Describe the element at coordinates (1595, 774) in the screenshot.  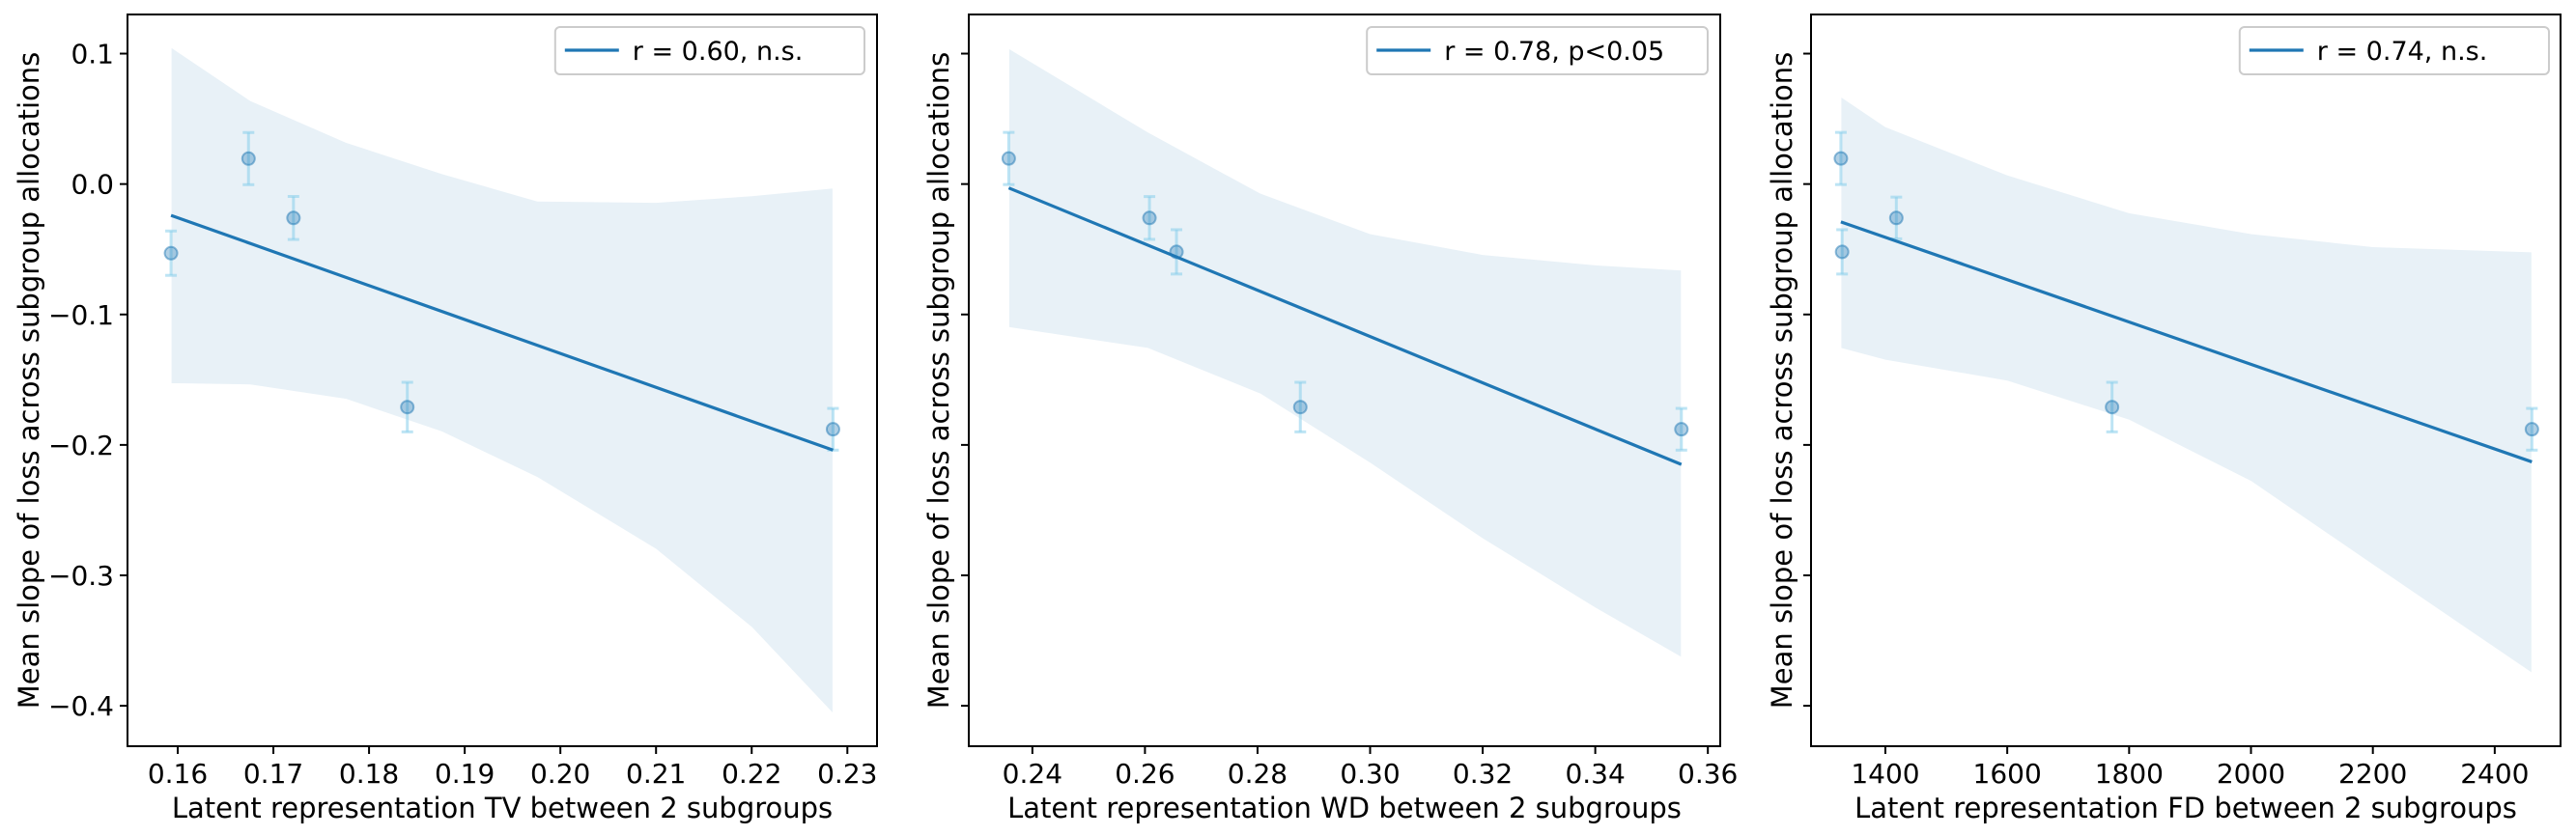
I see `x-tick-label: 0.34` at that location.